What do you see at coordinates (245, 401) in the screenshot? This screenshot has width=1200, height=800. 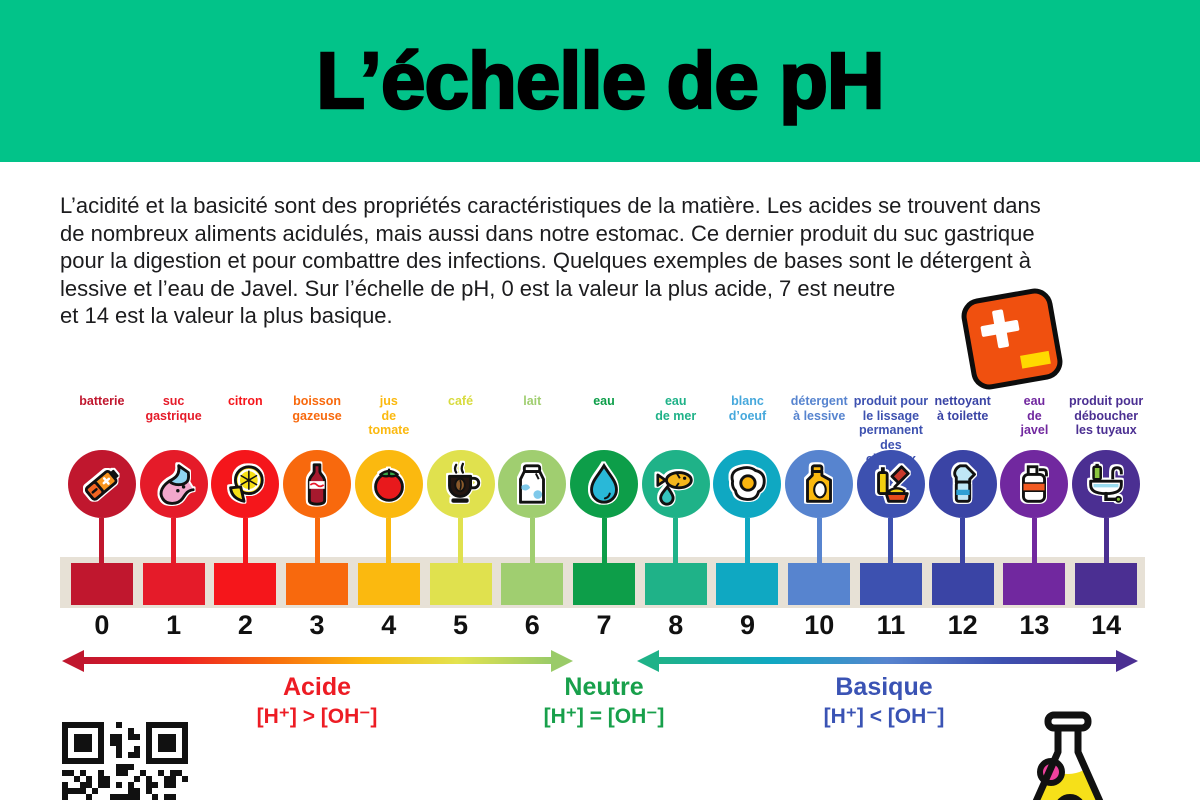 I see `ph-item-label: citron` at bounding box center [245, 401].